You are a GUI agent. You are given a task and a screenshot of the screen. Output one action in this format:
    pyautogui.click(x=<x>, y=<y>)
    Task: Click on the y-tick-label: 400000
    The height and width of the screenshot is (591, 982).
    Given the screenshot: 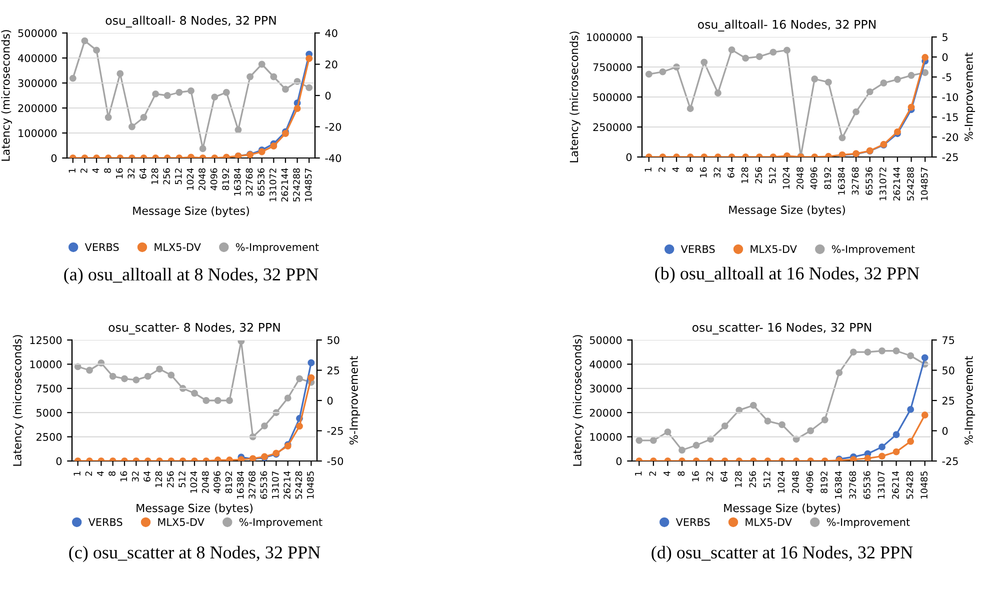 What is the action you would take?
    pyautogui.click(x=37, y=58)
    